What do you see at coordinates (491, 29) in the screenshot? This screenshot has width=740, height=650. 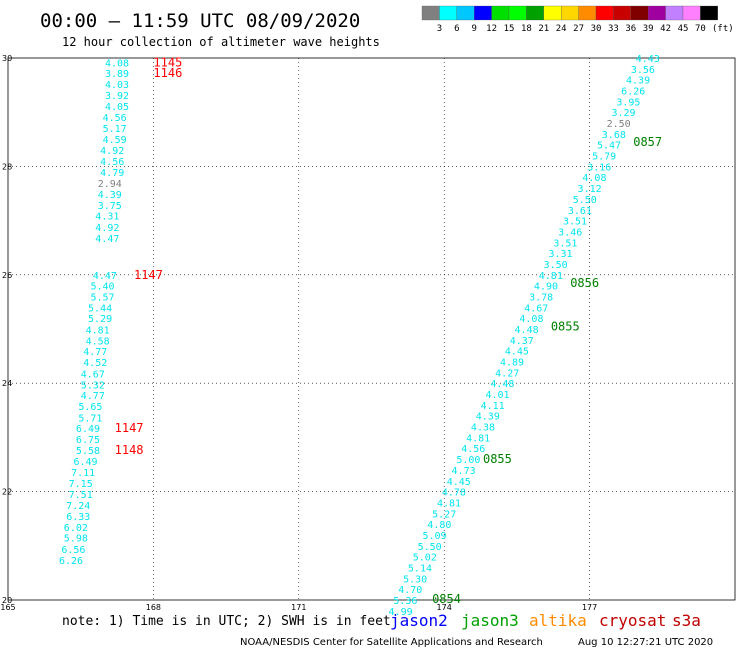 I see `legend-tick-label: 12` at bounding box center [491, 29].